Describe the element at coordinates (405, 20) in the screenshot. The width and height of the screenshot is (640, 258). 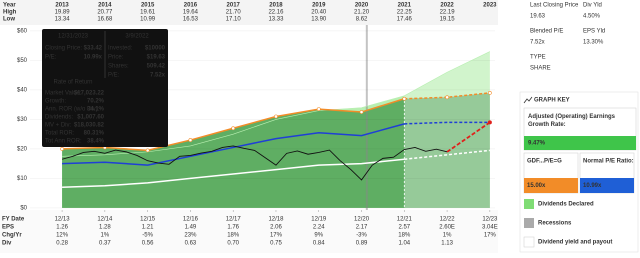
I see `table-cell: 17.46` at that location.